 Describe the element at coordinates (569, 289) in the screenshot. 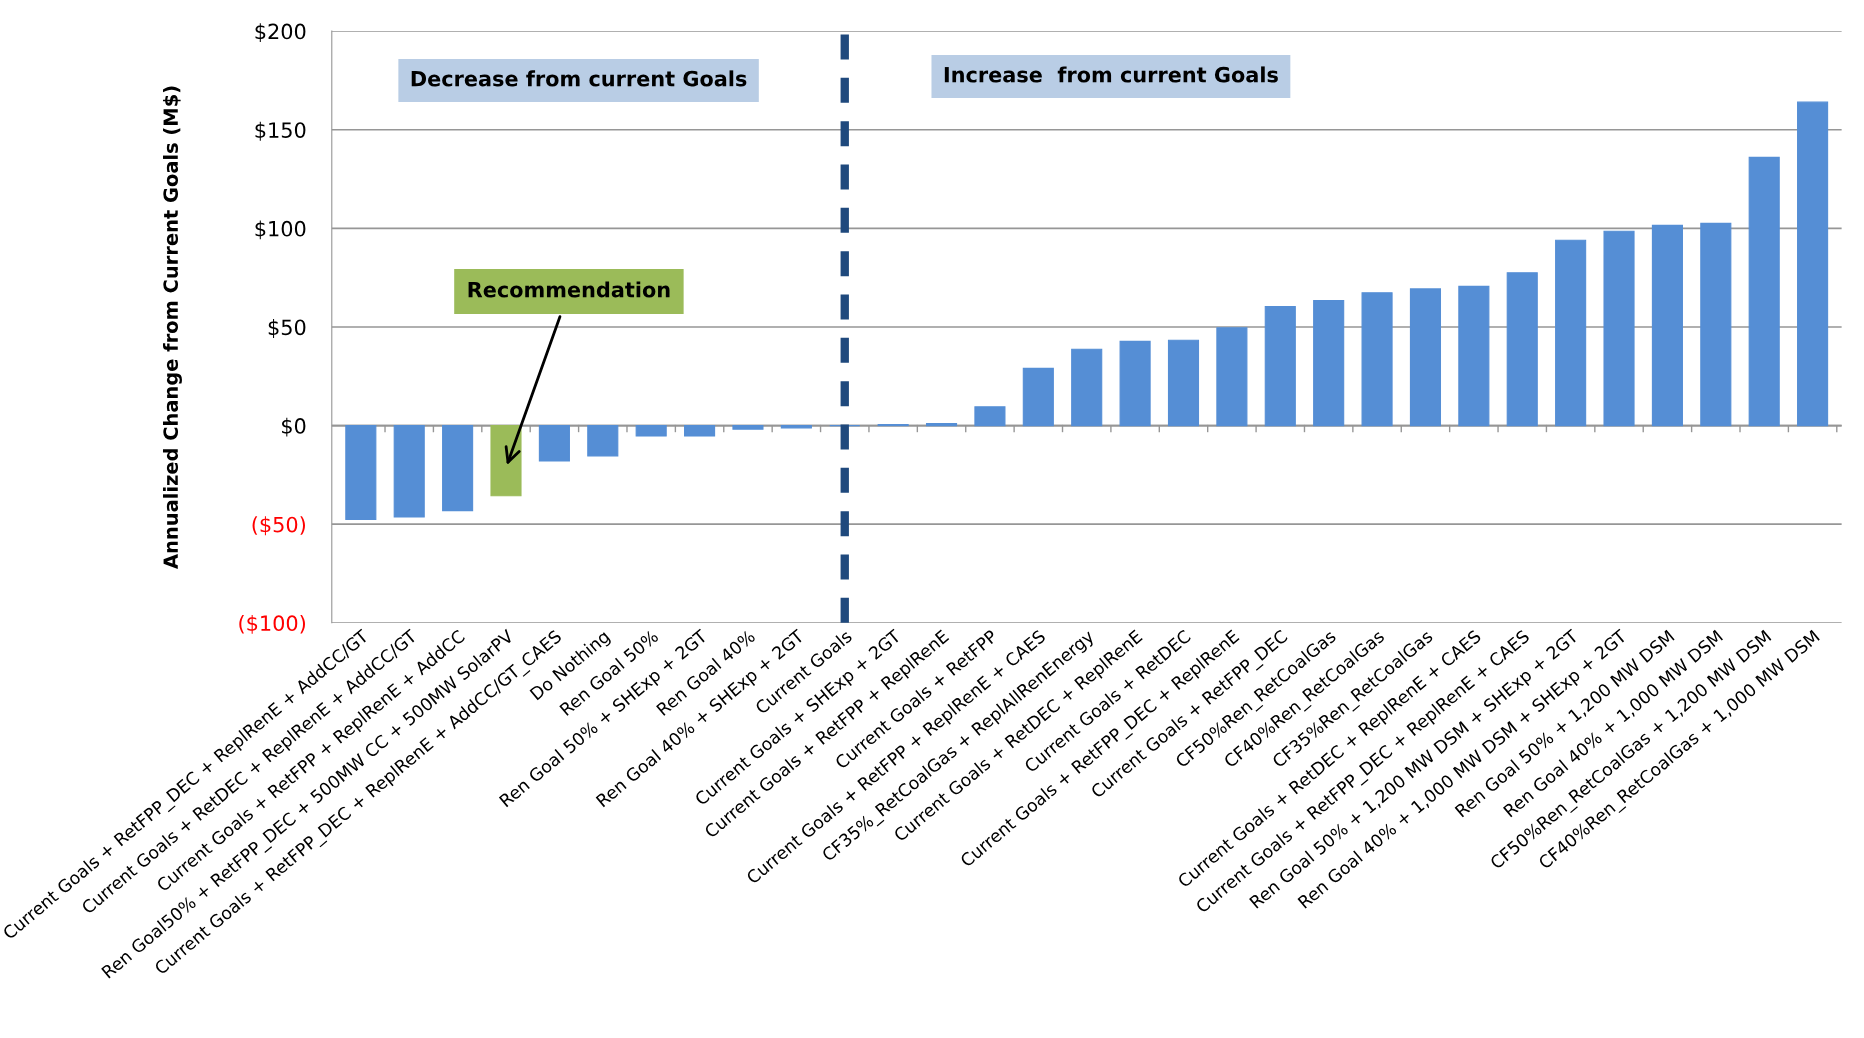

I see `annotation: Recommendation` at that location.